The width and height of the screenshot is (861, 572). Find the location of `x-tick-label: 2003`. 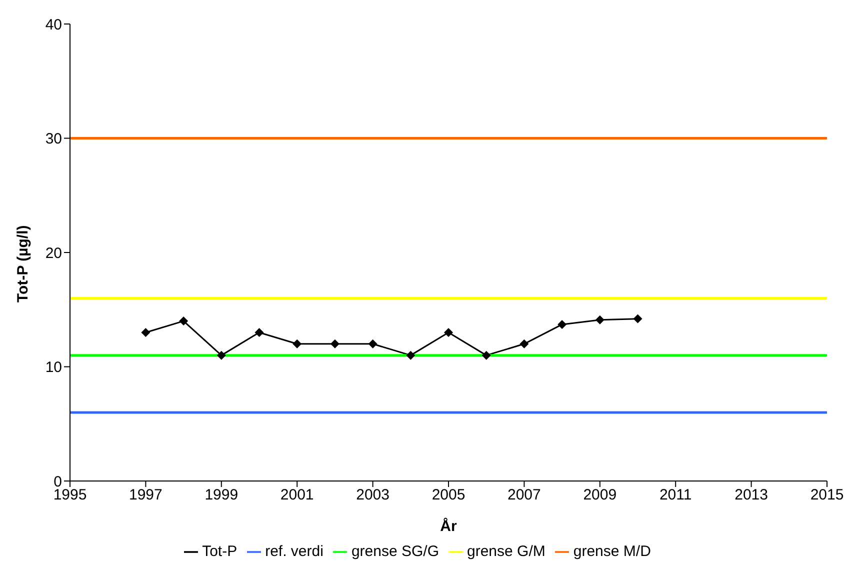

x-tick-label: 2003 is located at coordinates (373, 495).